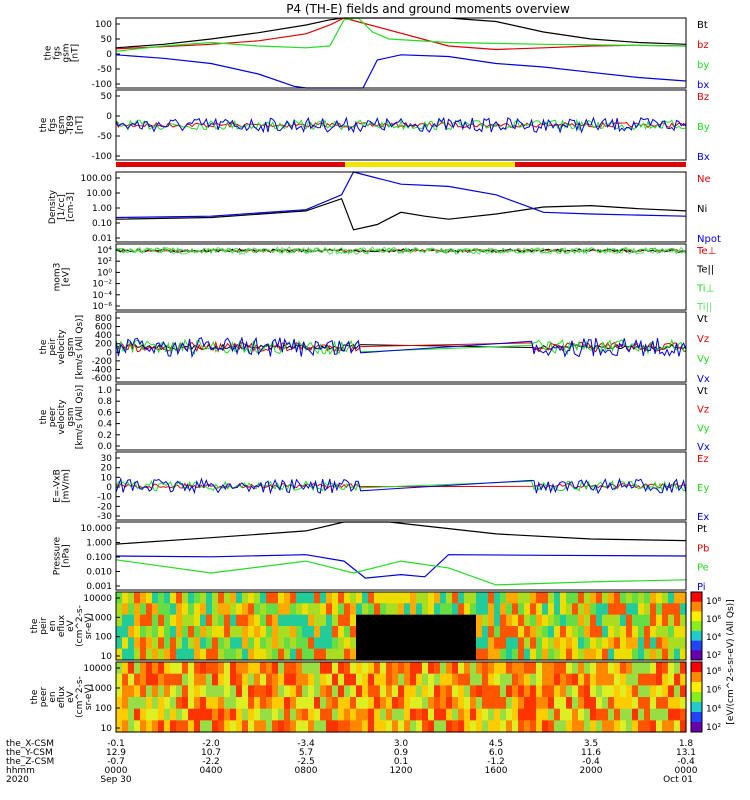 This screenshot has width=750, height=800. I want to click on legend-entry-By: By, so click(703, 127).